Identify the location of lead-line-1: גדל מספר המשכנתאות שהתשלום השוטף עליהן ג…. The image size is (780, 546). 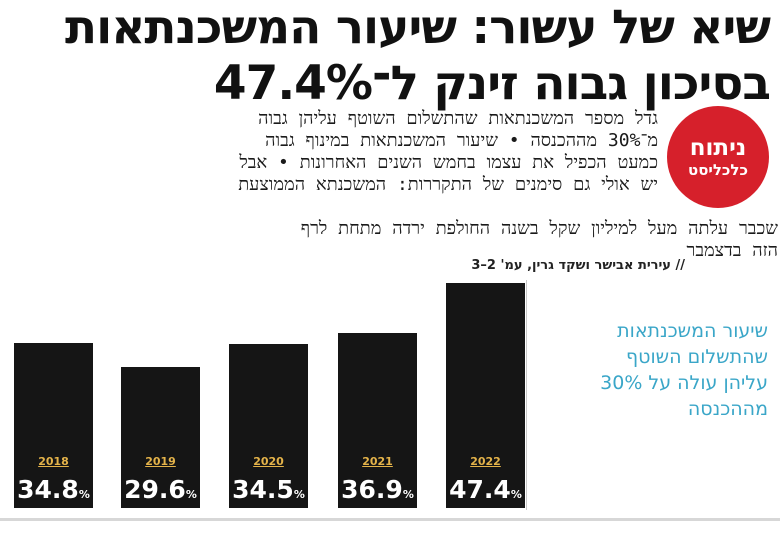
(458, 118).